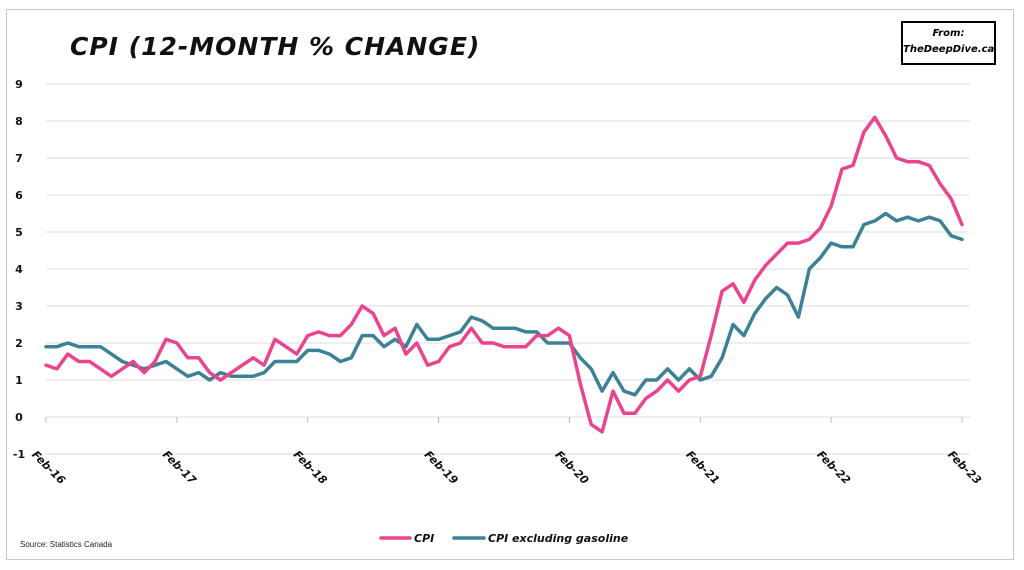  I want to click on badge-site-label: TheDeepDive.ca, so click(949, 49).